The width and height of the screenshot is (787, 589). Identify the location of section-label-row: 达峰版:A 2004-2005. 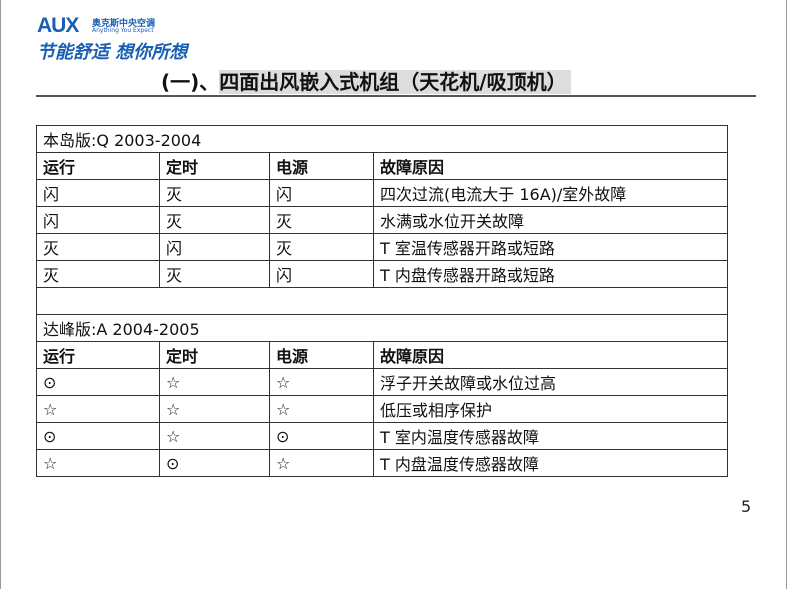
(382, 328).